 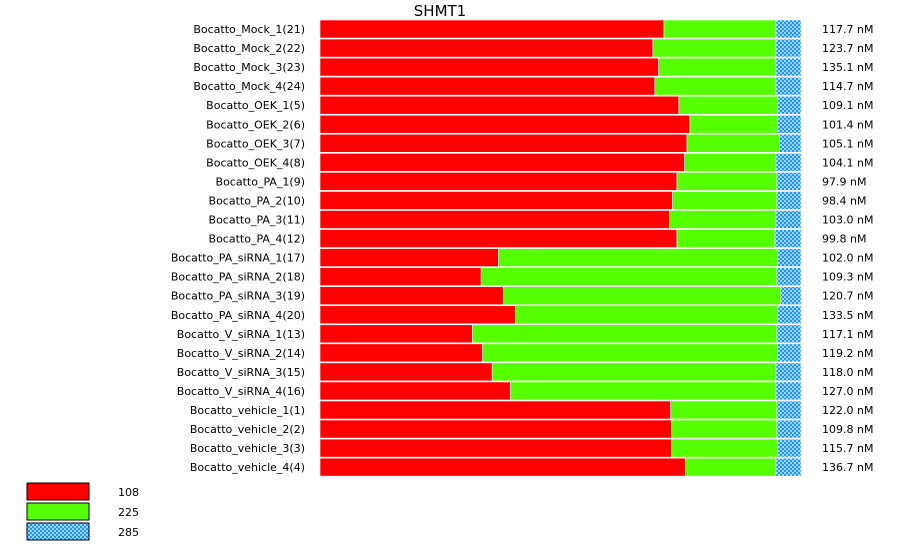 I want to click on total-label: 120.7 nM, so click(x=847, y=296).